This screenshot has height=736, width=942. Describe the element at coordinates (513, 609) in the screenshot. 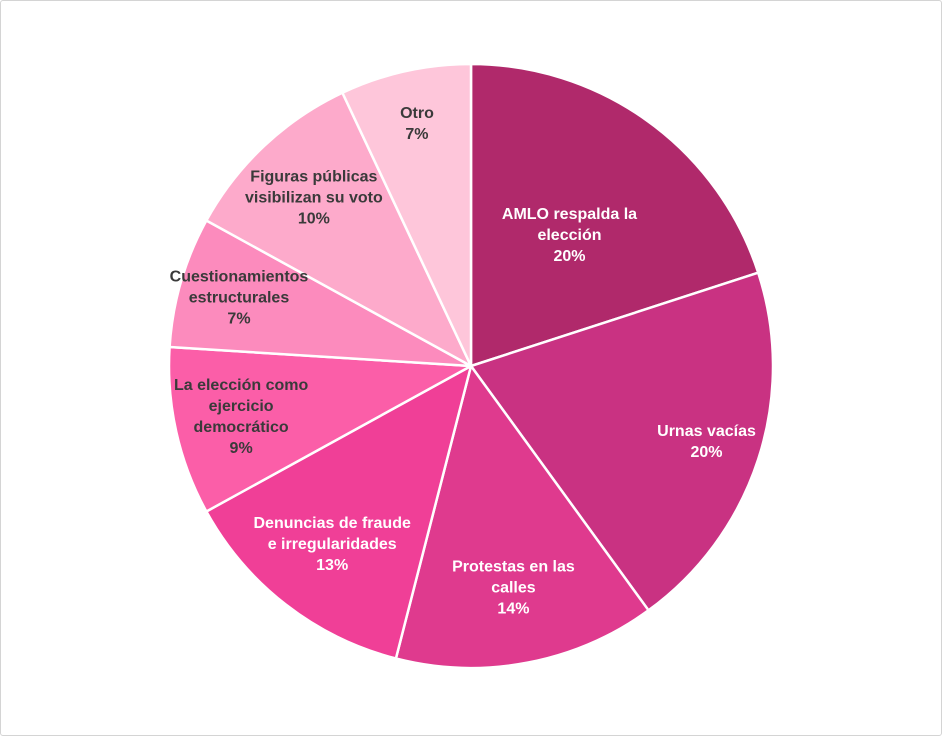

I see `slice-percent: 14%` at that location.